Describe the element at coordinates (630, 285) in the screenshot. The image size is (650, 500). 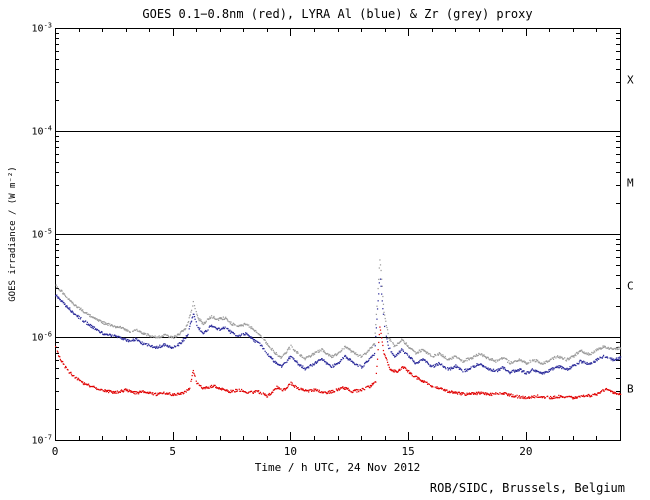
I see `flare-class-label: C` at that location.